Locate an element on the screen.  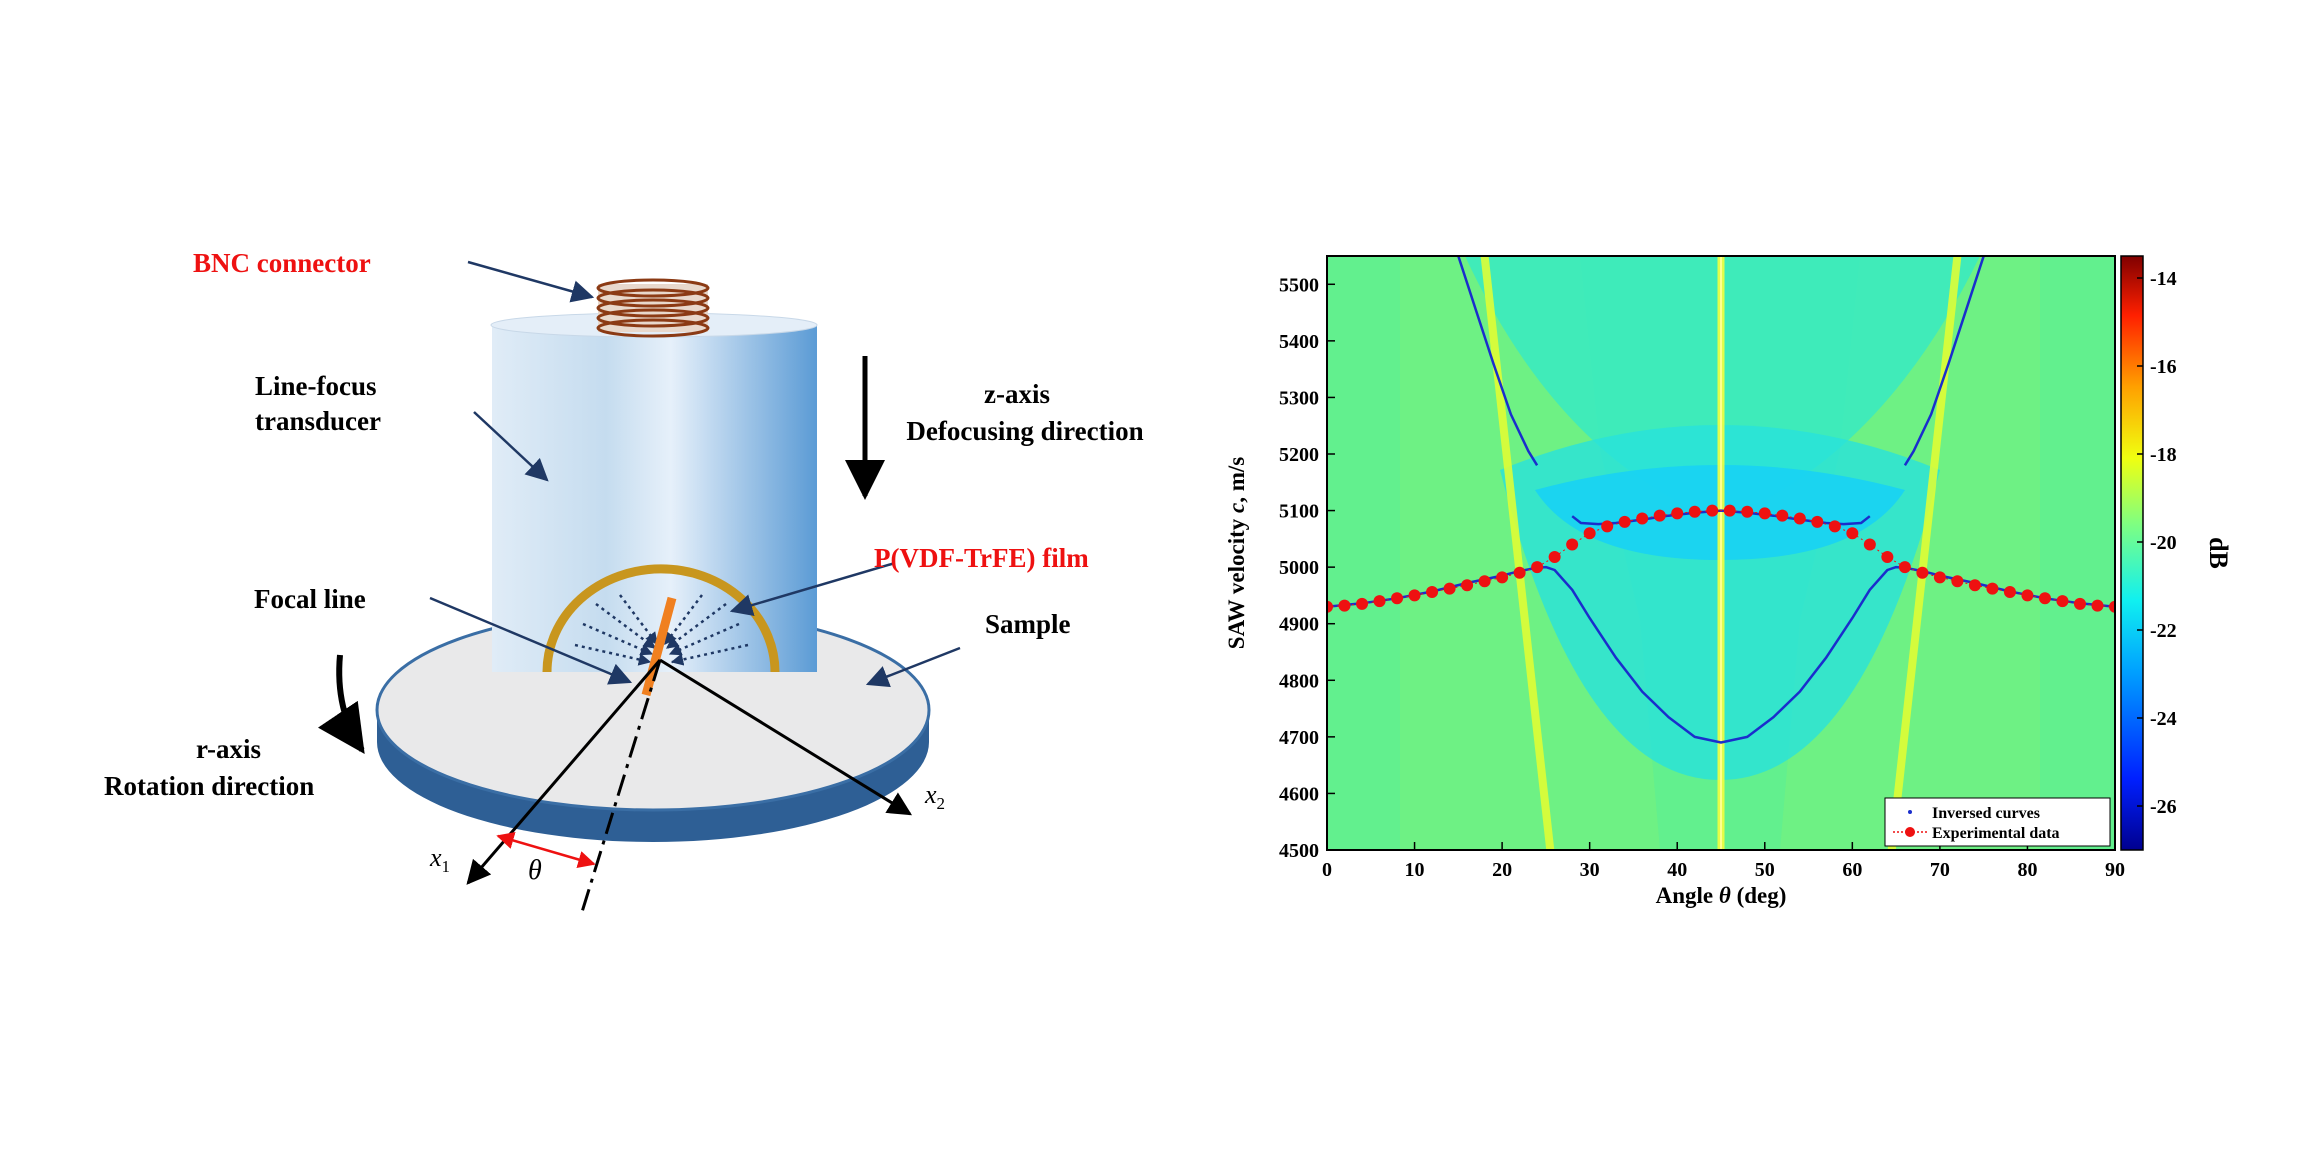
x-tick-label: 70 is located at coordinates (1940, 870).